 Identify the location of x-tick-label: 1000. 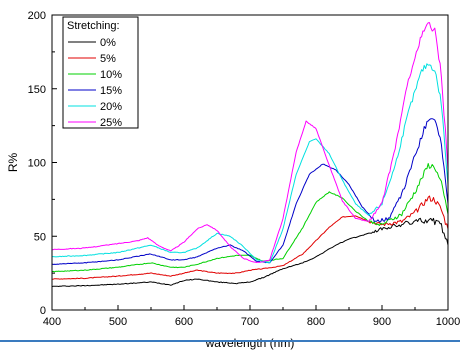
(448, 322).